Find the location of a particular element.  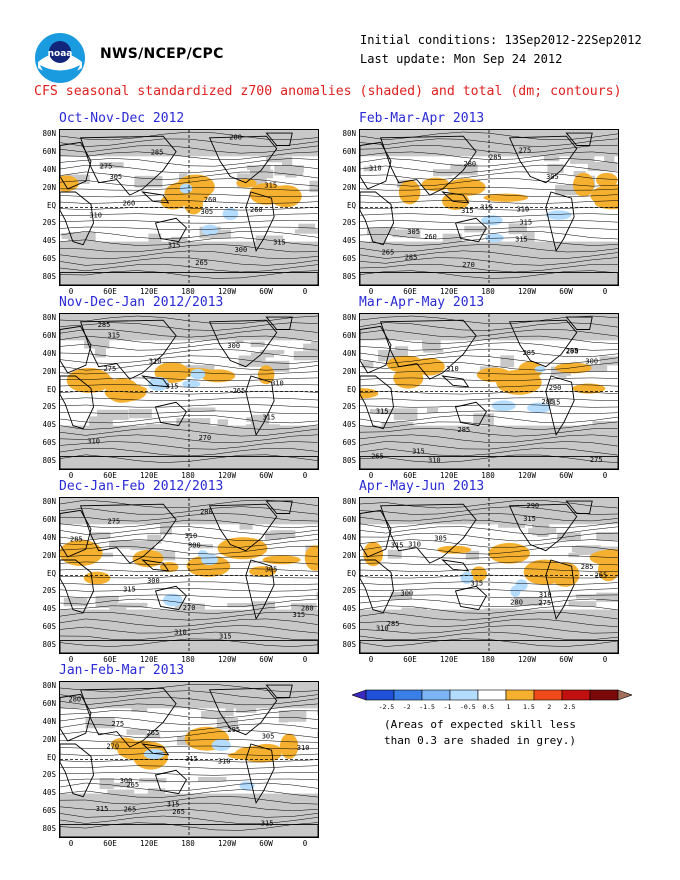

initial-conditions: Initial conditions: 13Sep2012-22Sep2012 is located at coordinates (501, 40).